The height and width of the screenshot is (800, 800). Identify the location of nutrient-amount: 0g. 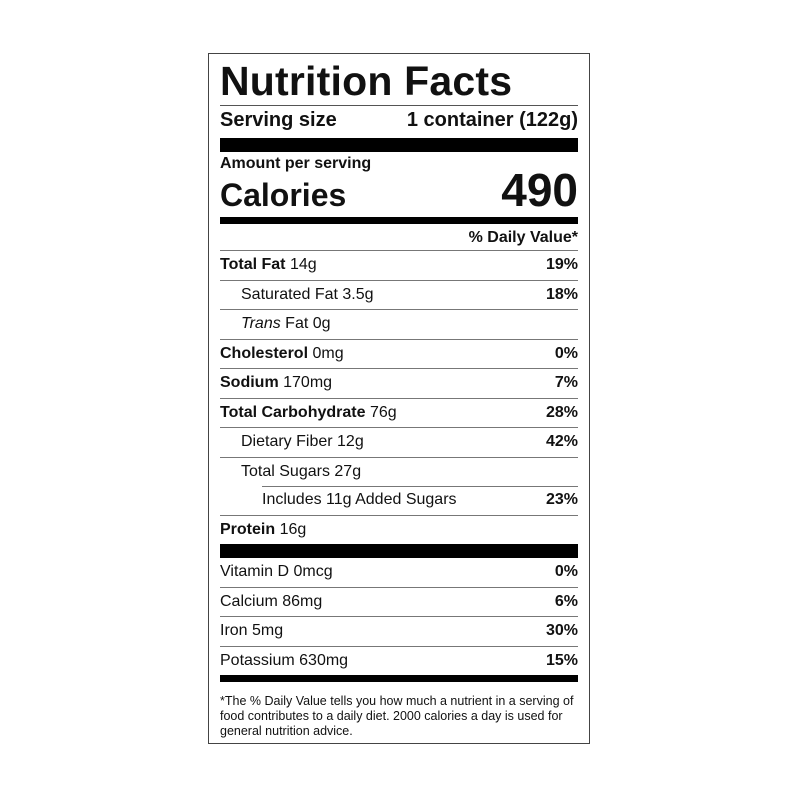
(321, 323).